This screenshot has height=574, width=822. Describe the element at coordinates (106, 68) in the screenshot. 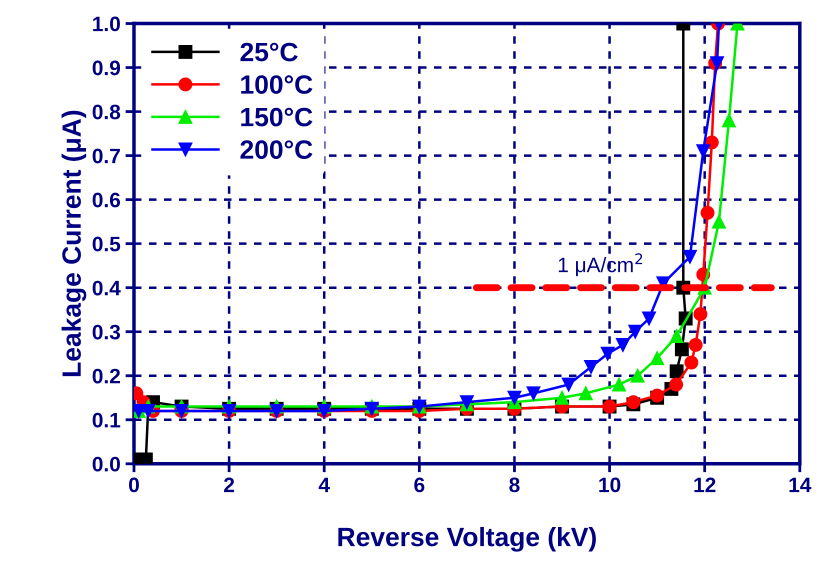

I see `y-tick-label: 0.9` at that location.